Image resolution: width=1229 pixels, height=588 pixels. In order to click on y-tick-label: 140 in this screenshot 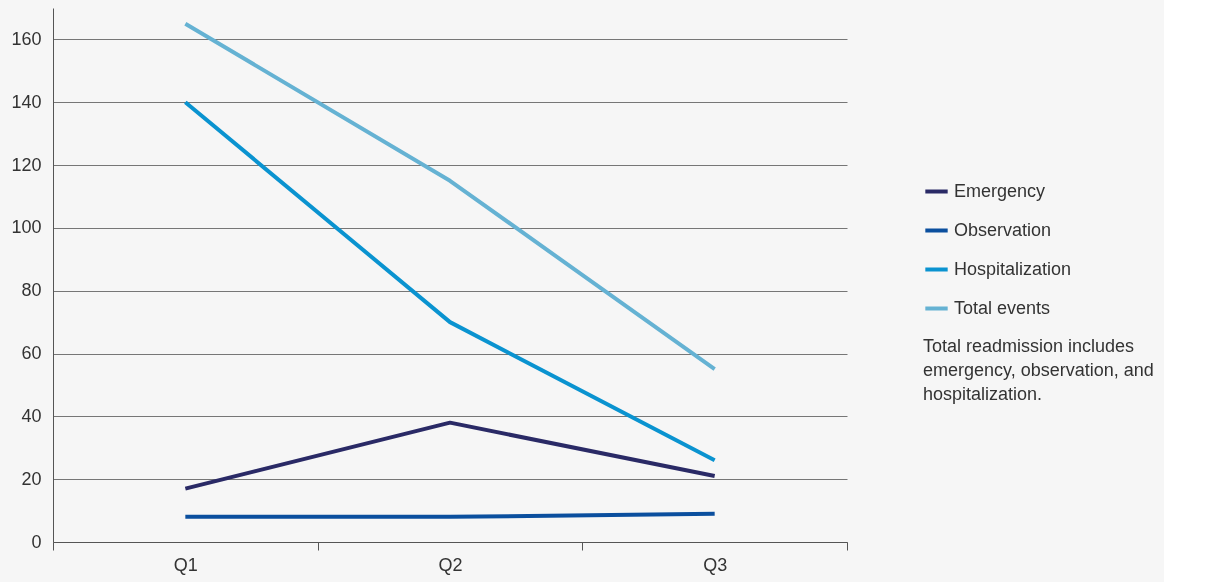, I will do `click(26, 101)`.